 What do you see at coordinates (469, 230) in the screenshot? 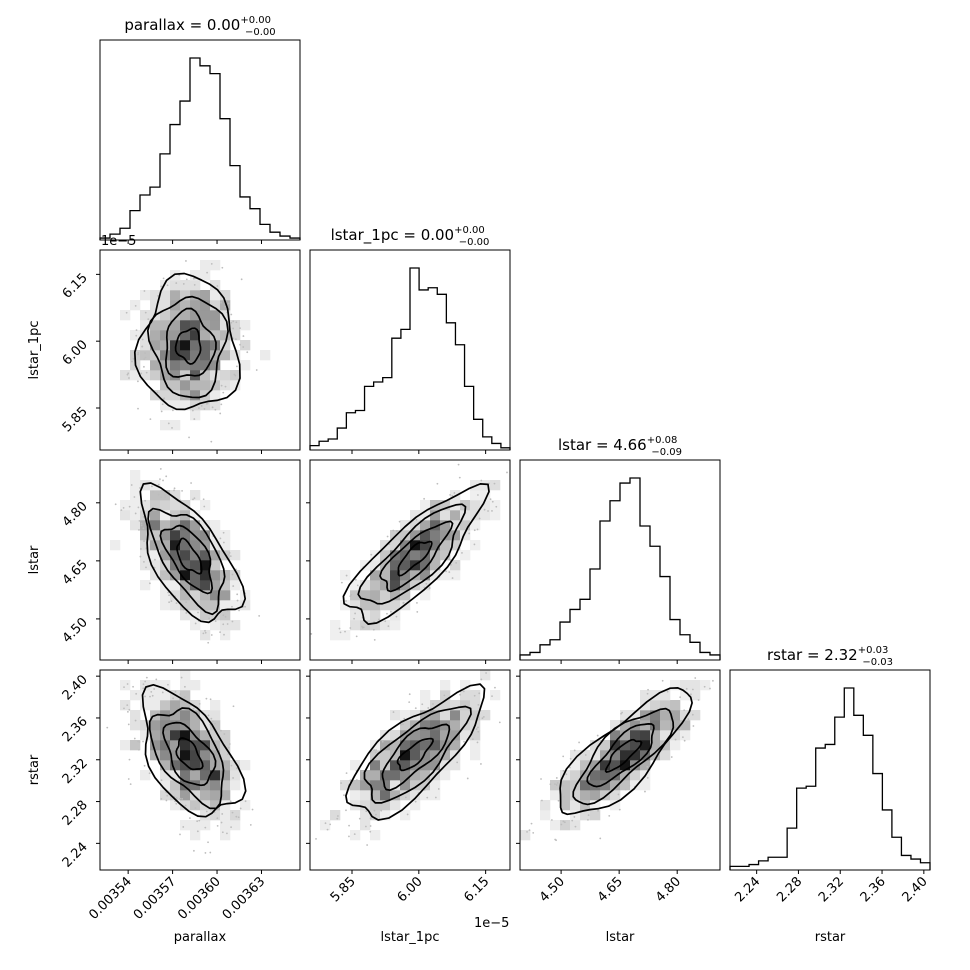
I see `title-plus: +0.00` at bounding box center [469, 230].